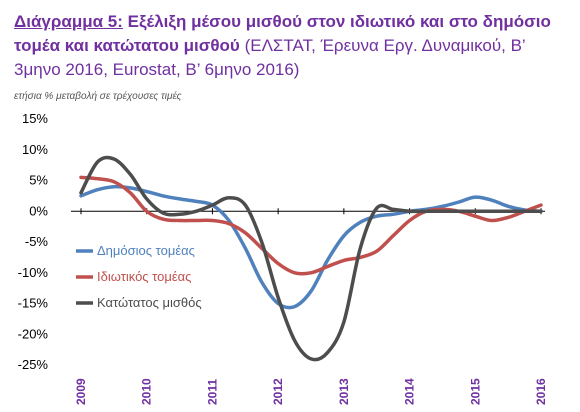 The height and width of the screenshot is (412, 580). Describe the element at coordinates (475, 391) in the screenshot. I see `x-tick-label: 2015` at that location.